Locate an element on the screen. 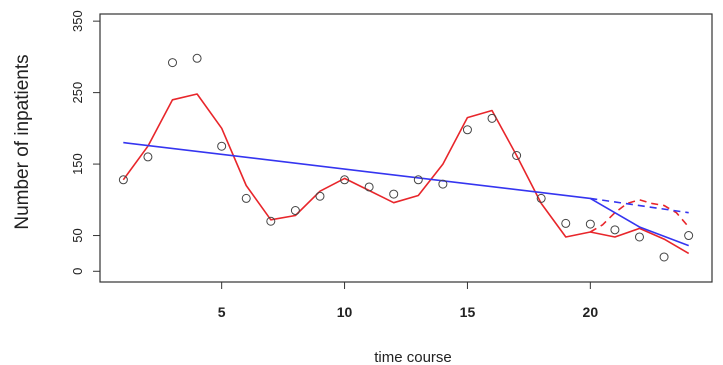 The height and width of the screenshot is (365, 723). y-axis-label: Number of inpatients is located at coordinates (22, 141).